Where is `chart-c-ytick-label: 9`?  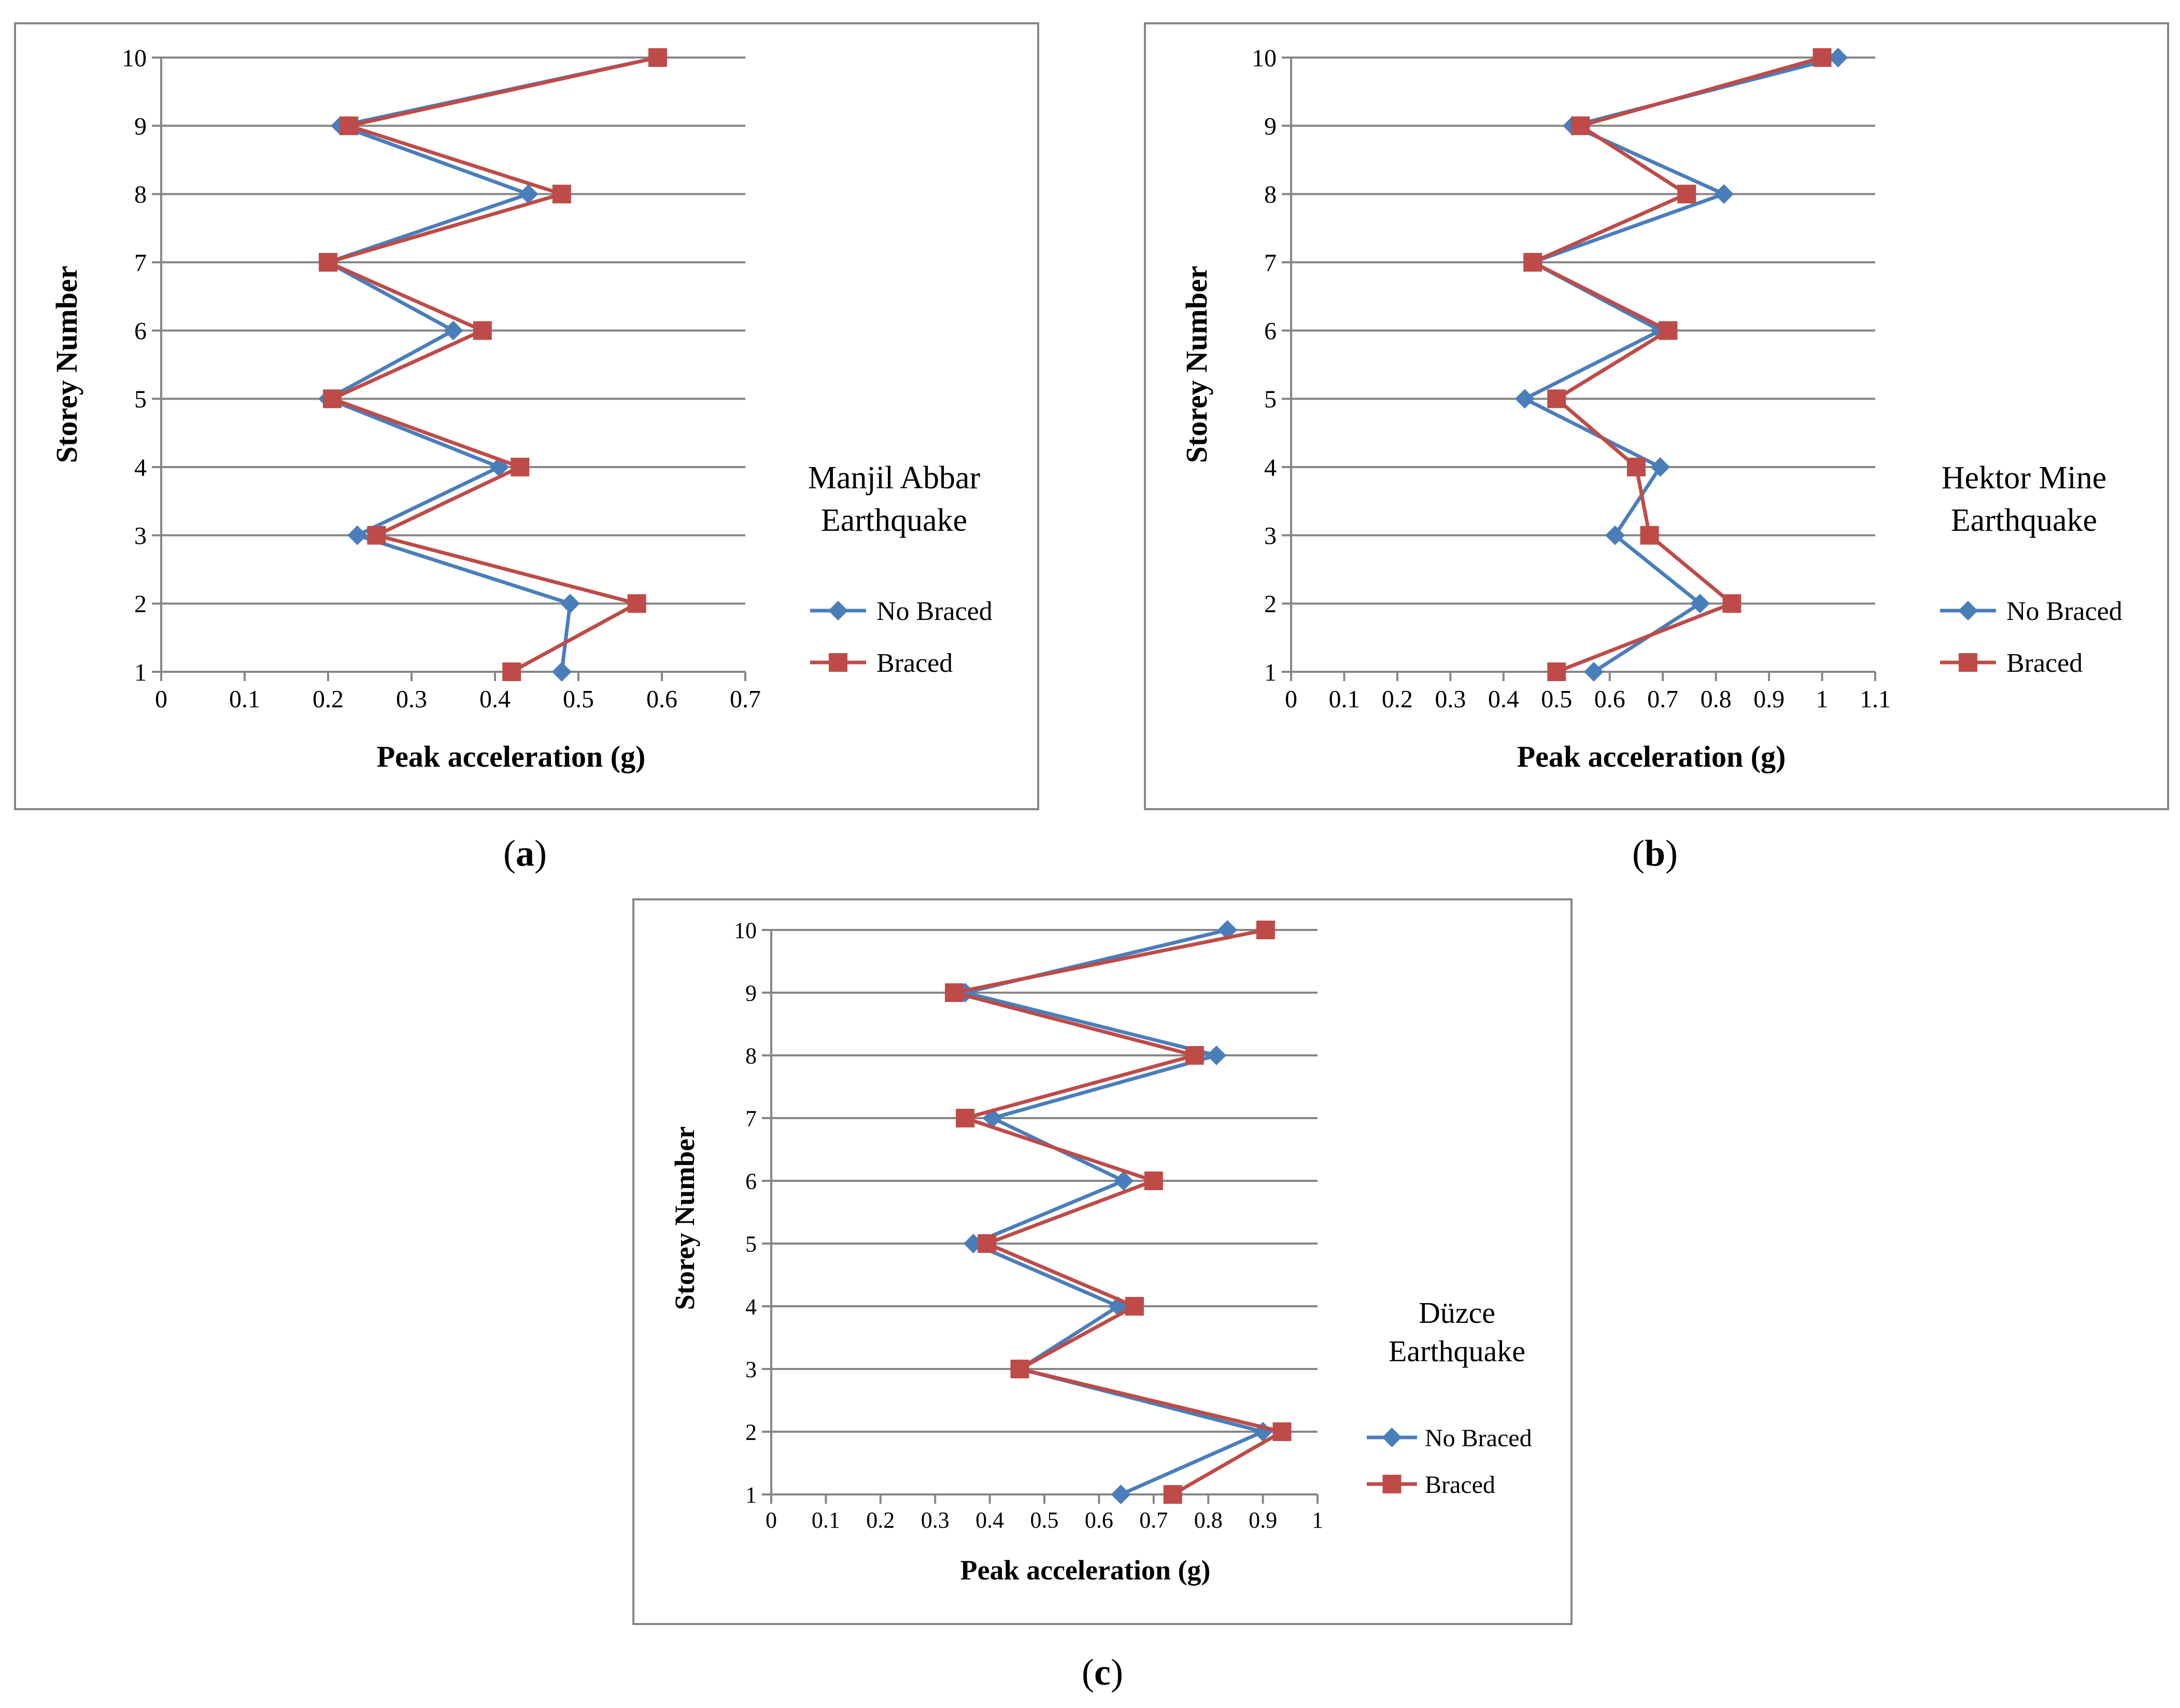
chart-c-ytick-label: 9 is located at coordinates (751, 993).